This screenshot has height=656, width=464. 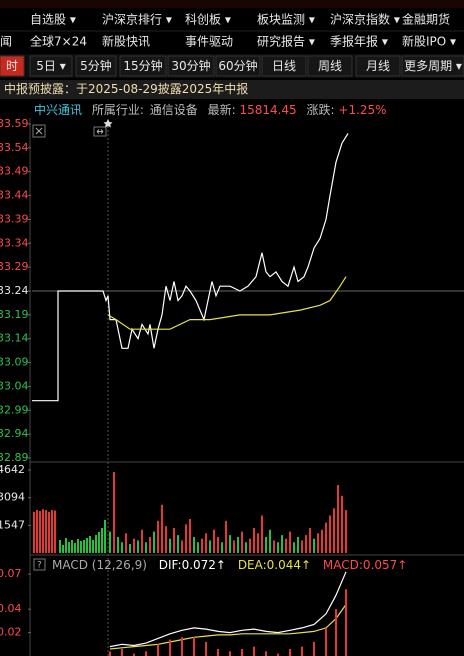 What do you see at coordinates (321, 109) in the screenshot?
I see `change-label: 涨跌:` at bounding box center [321, 109].